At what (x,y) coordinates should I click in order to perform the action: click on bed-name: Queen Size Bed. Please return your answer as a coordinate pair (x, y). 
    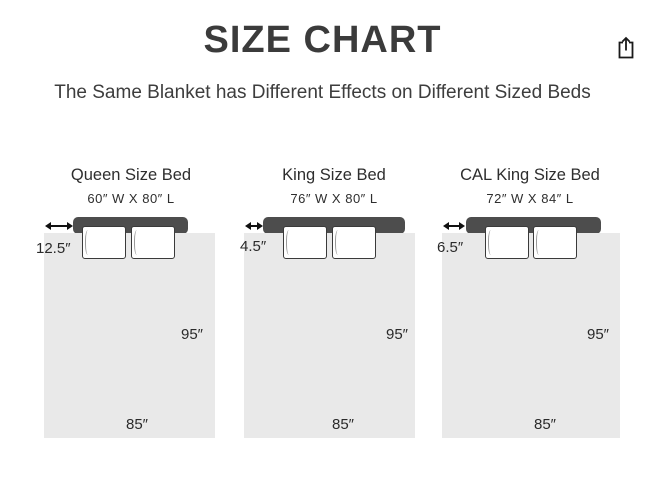
    Looking at the image, I should click on (131, 175).